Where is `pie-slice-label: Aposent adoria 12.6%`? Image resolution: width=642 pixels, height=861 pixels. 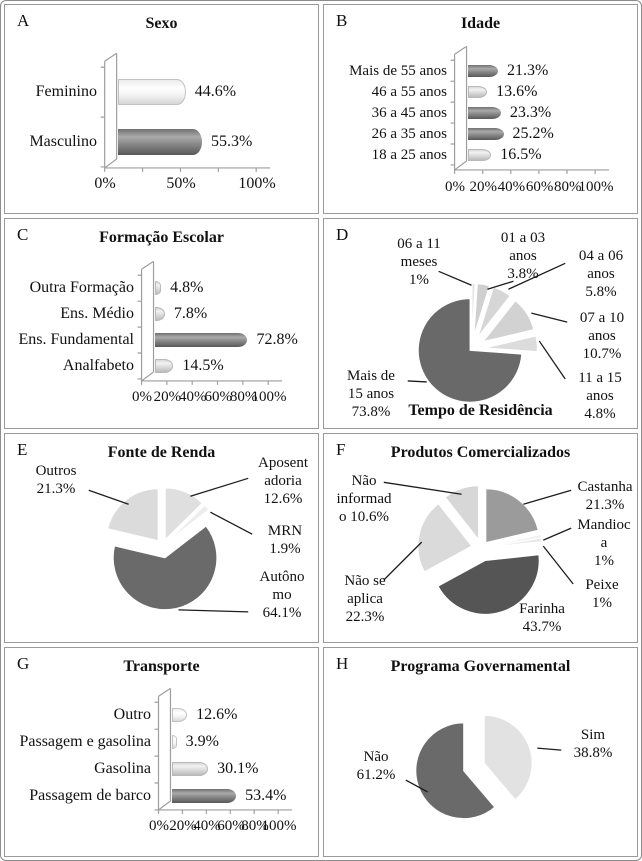 pie-slice-label: Aposent adoria 12.6% is located at coordinates (283, 481).